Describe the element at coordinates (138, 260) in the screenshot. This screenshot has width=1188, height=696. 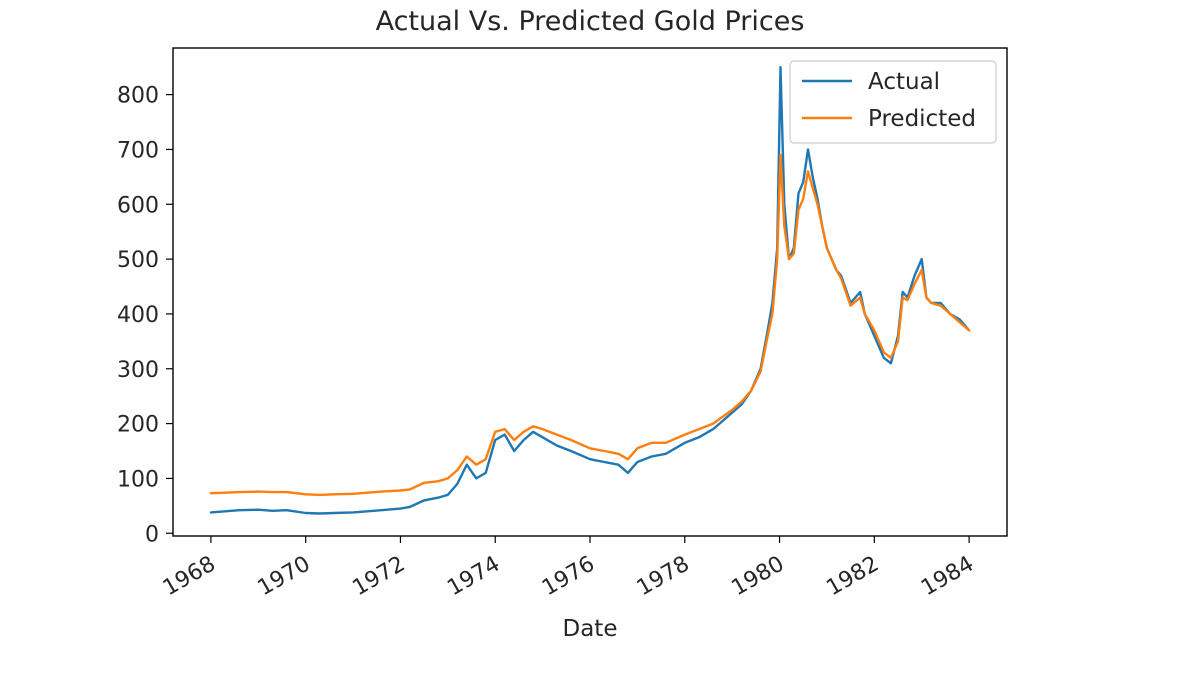
I see `y-tick-label: 500` at that location.